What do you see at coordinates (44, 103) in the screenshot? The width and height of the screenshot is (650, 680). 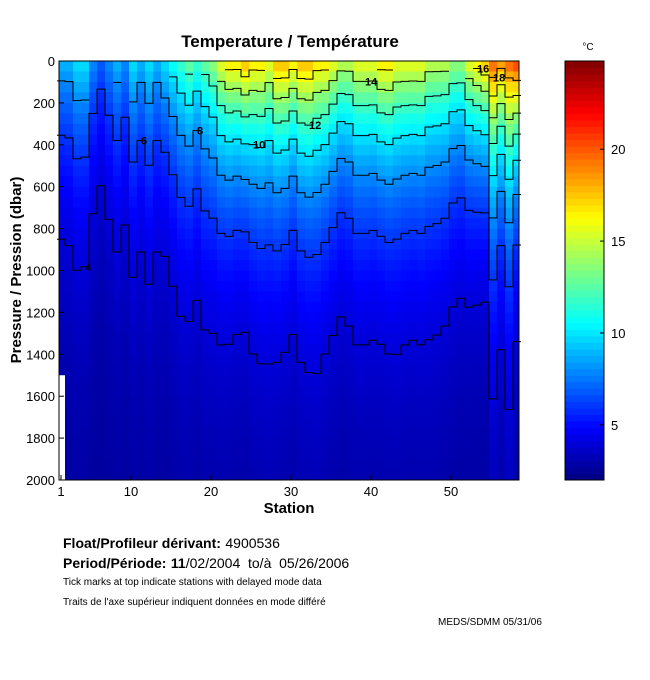 I see `y-tick-label: 200` at bounding box center [44, 103].